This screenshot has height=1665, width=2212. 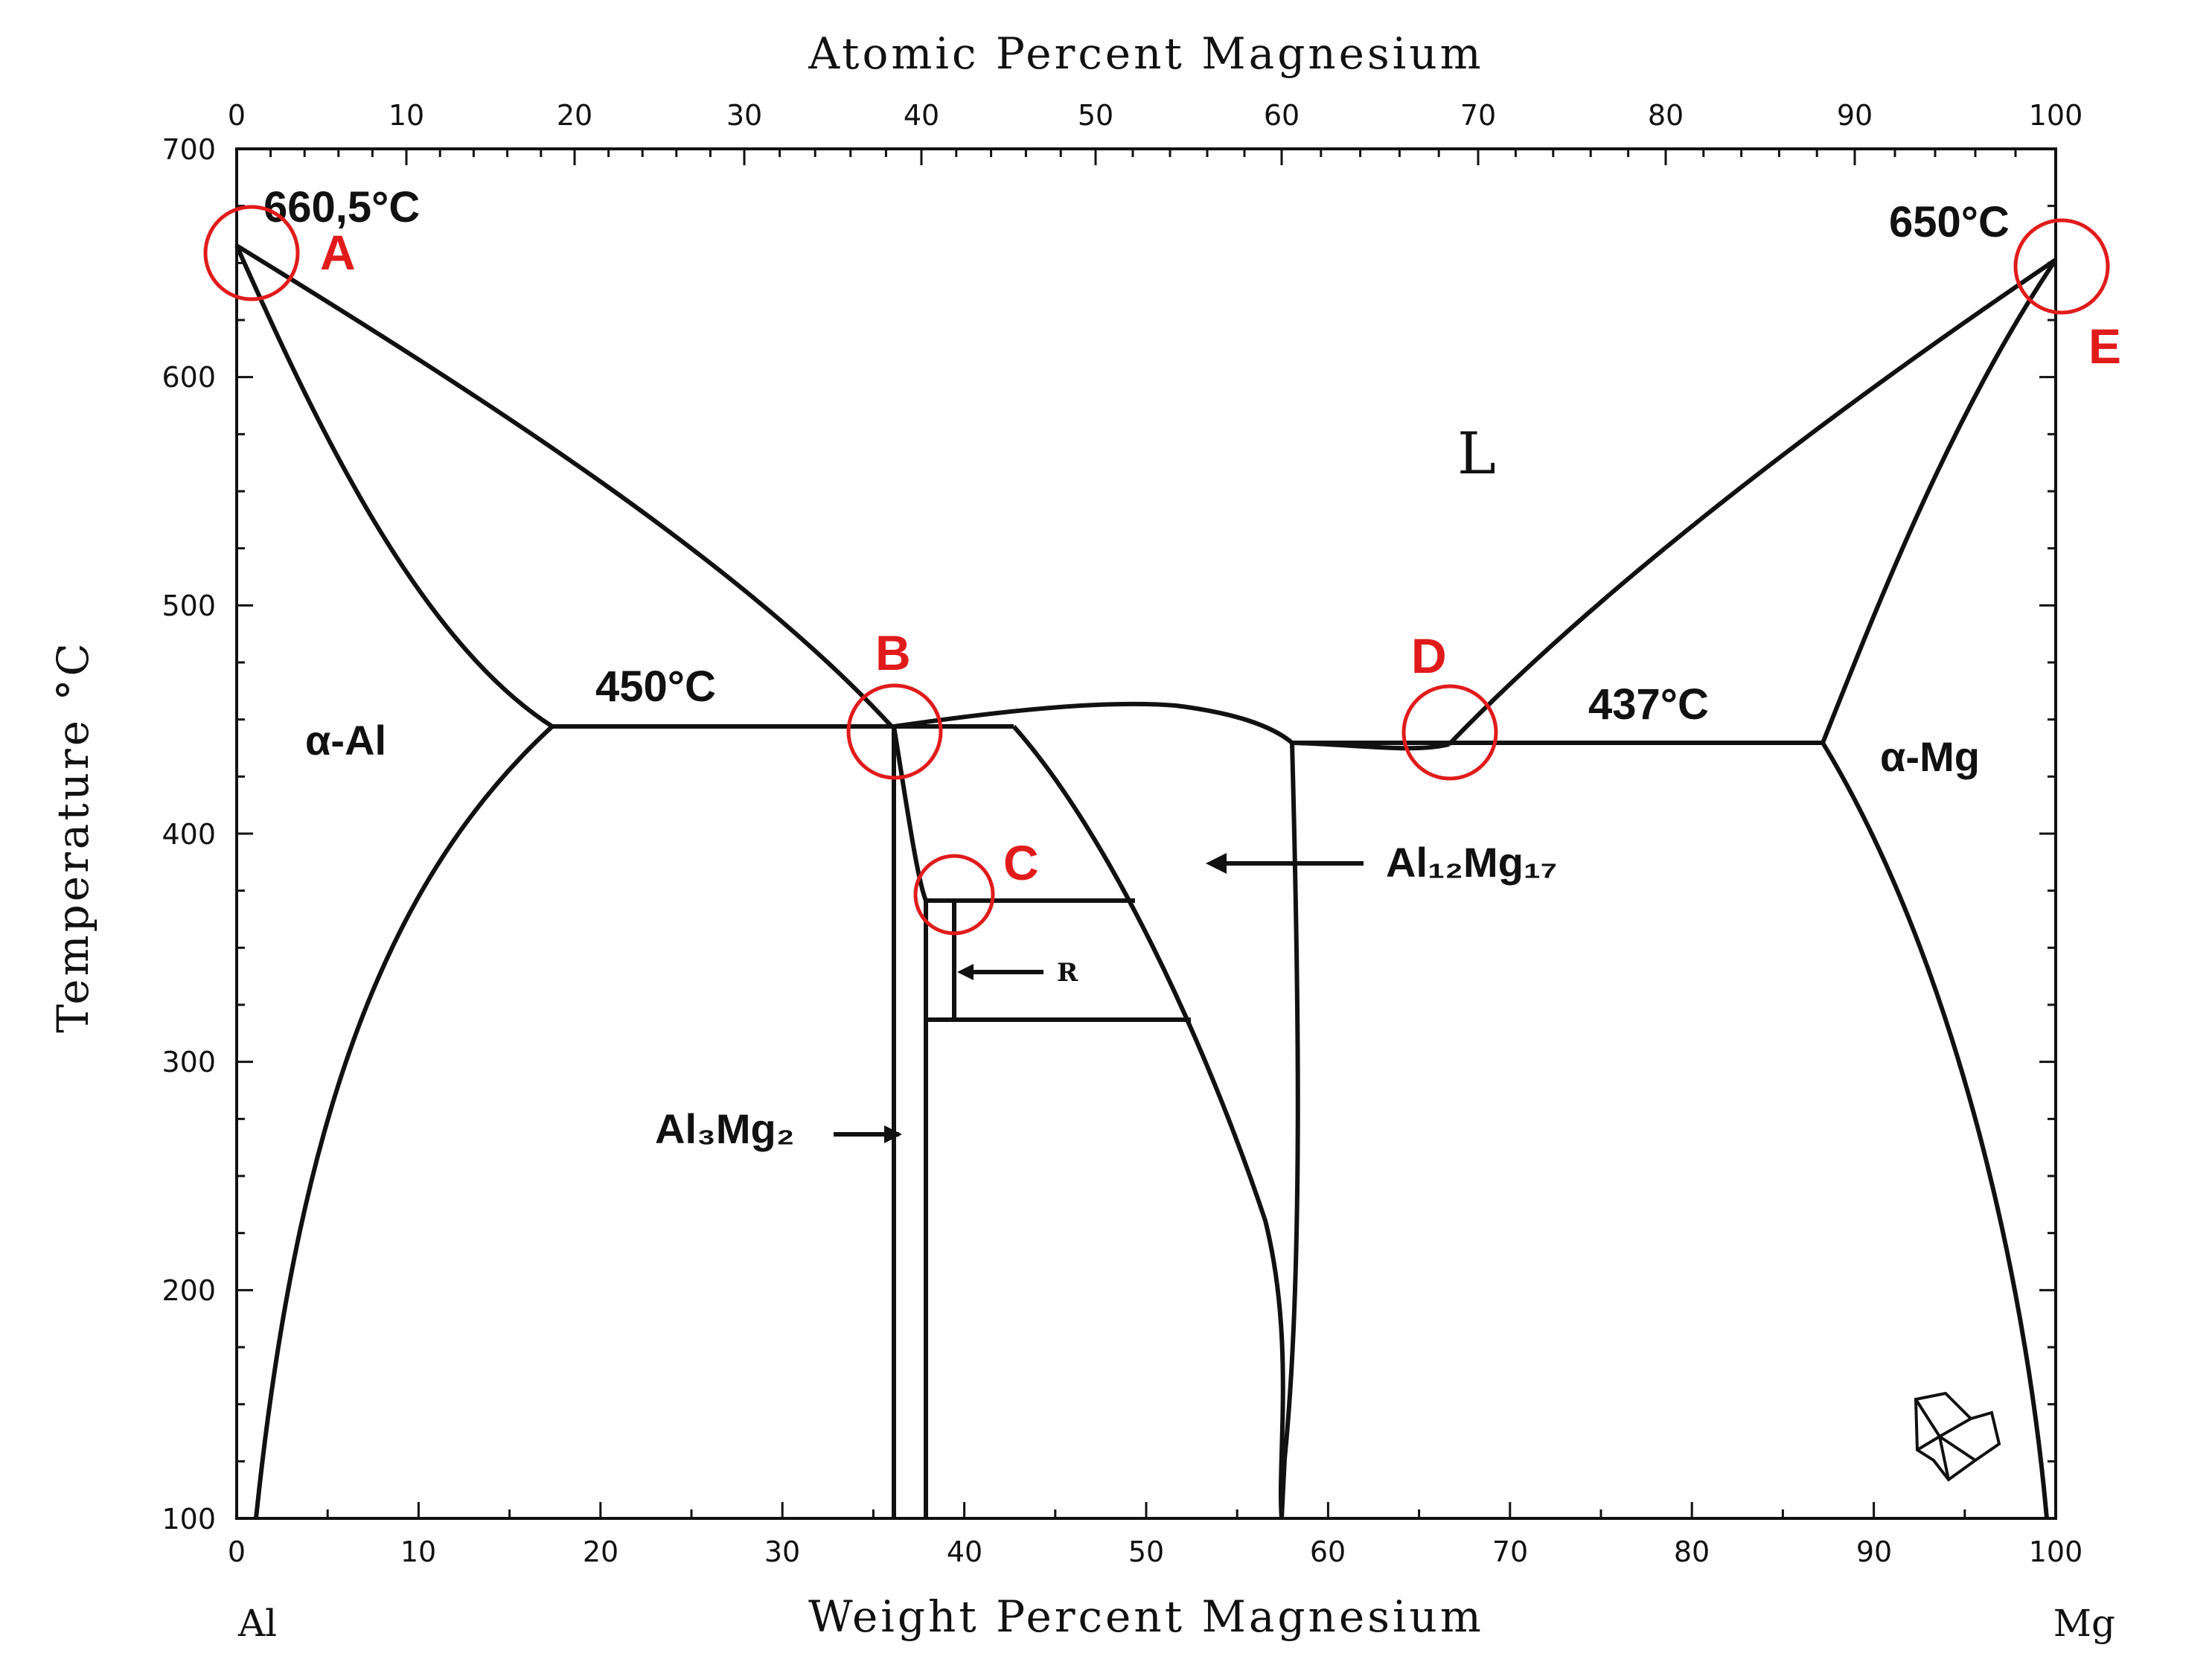 What do you see at coordinates (338, 252) in the screenshot?
I see `marker-a-label: A` at bounding box center [338, 252].